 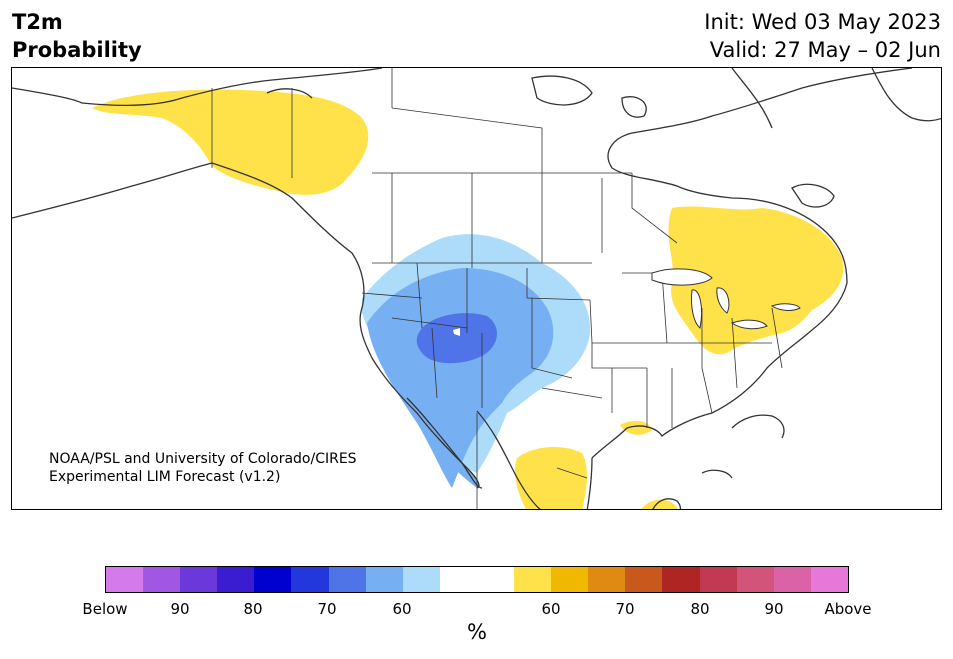 What do you see at coordinates (456, 332) in the screenshot?
I see `white-hole` at bounding box center [456, 332].